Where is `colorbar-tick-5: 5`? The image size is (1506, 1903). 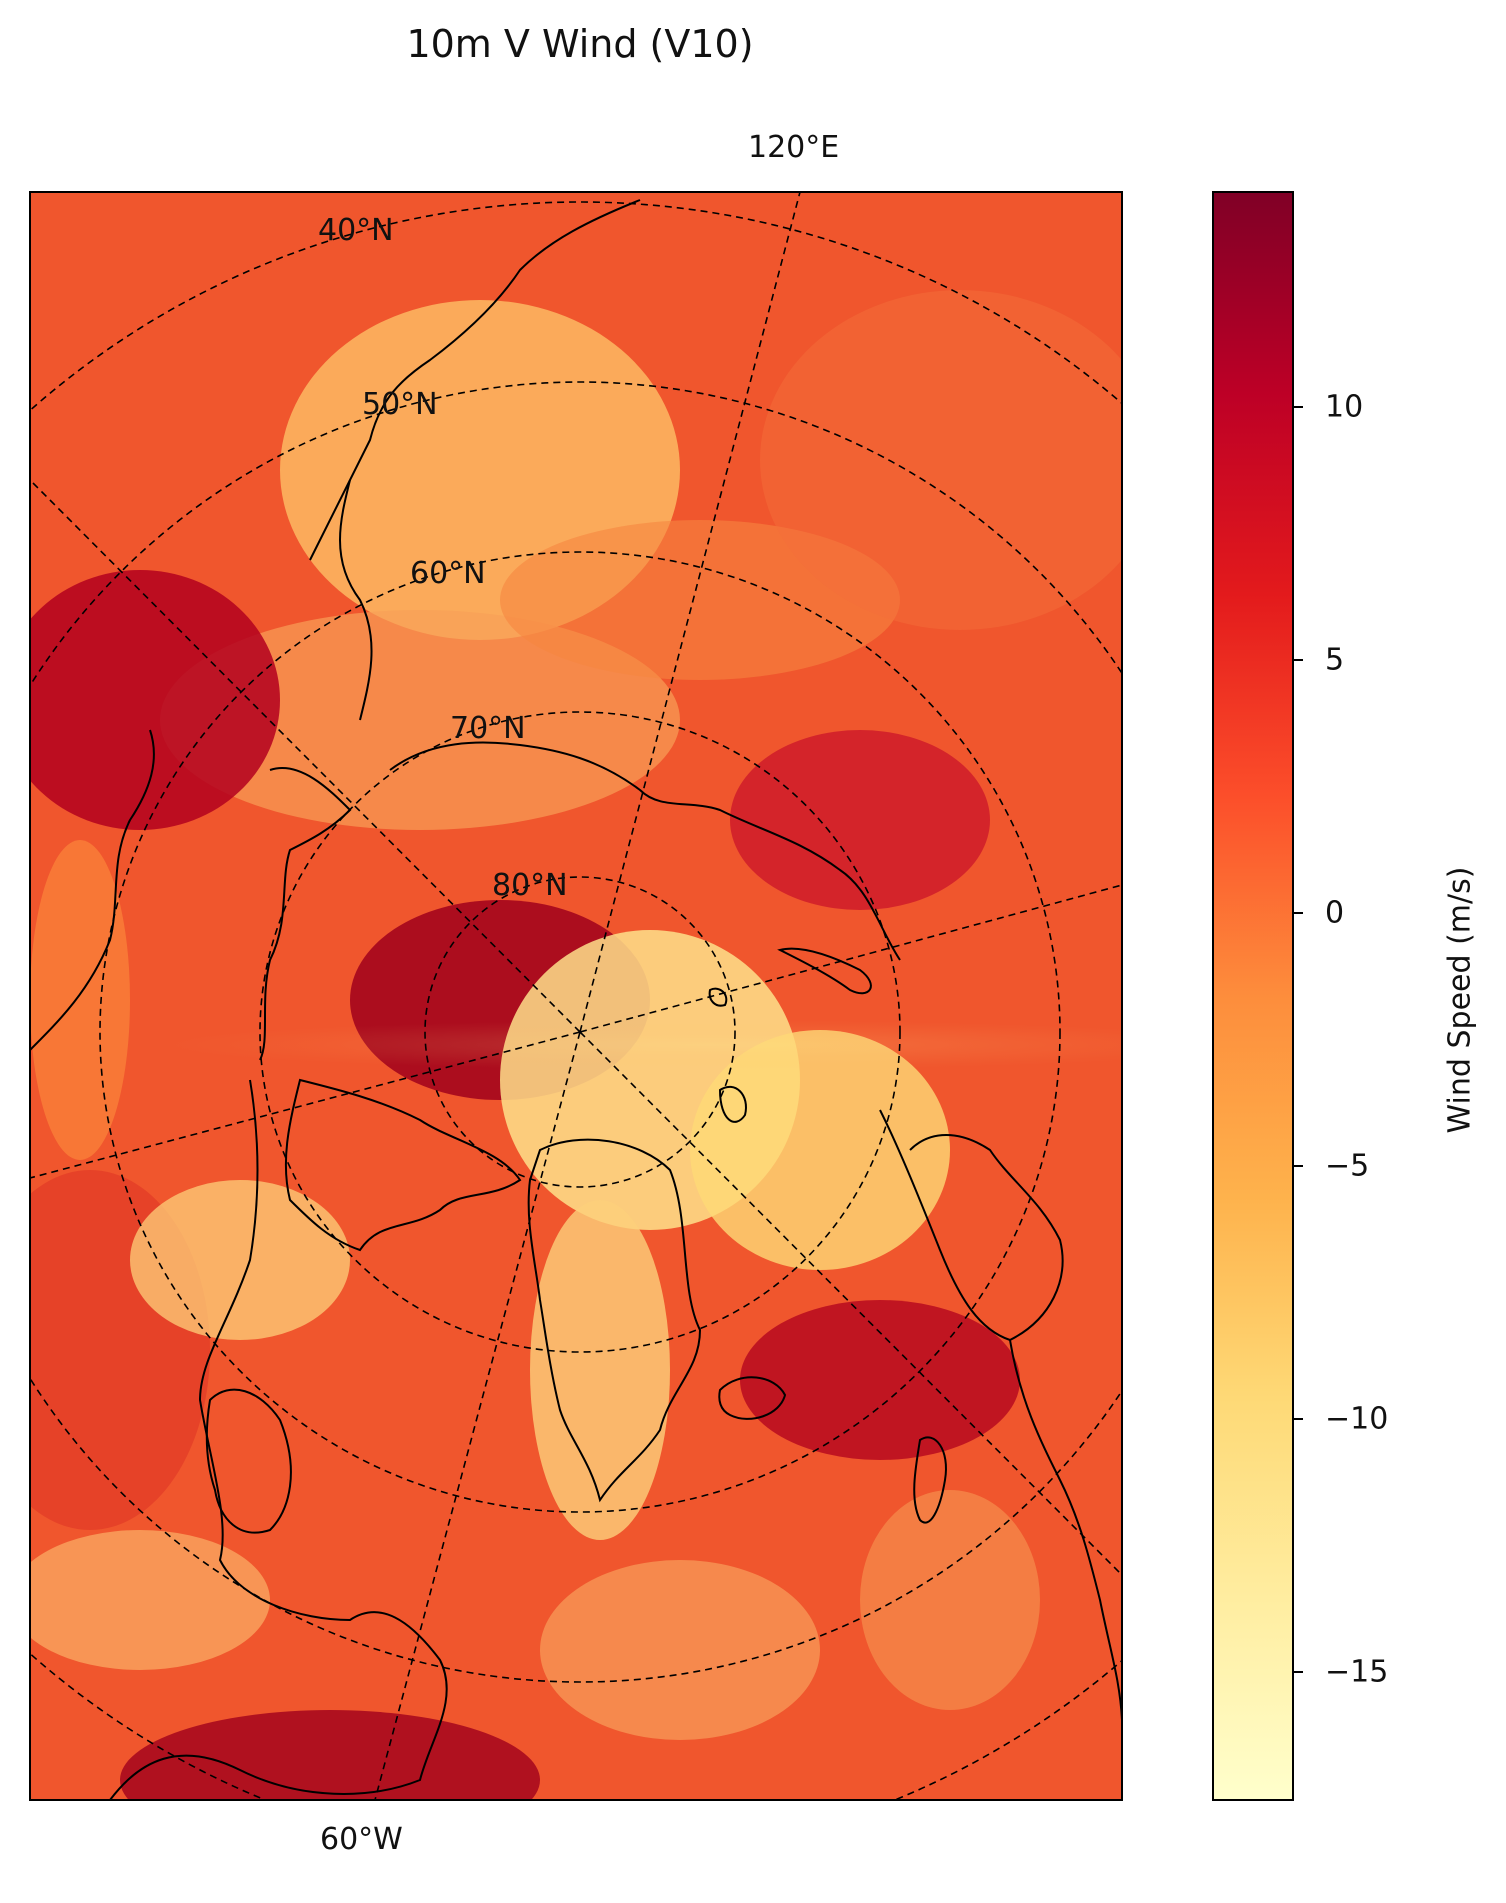
colorbar-tick-5: 5 is located at coordinates (1335, 660).